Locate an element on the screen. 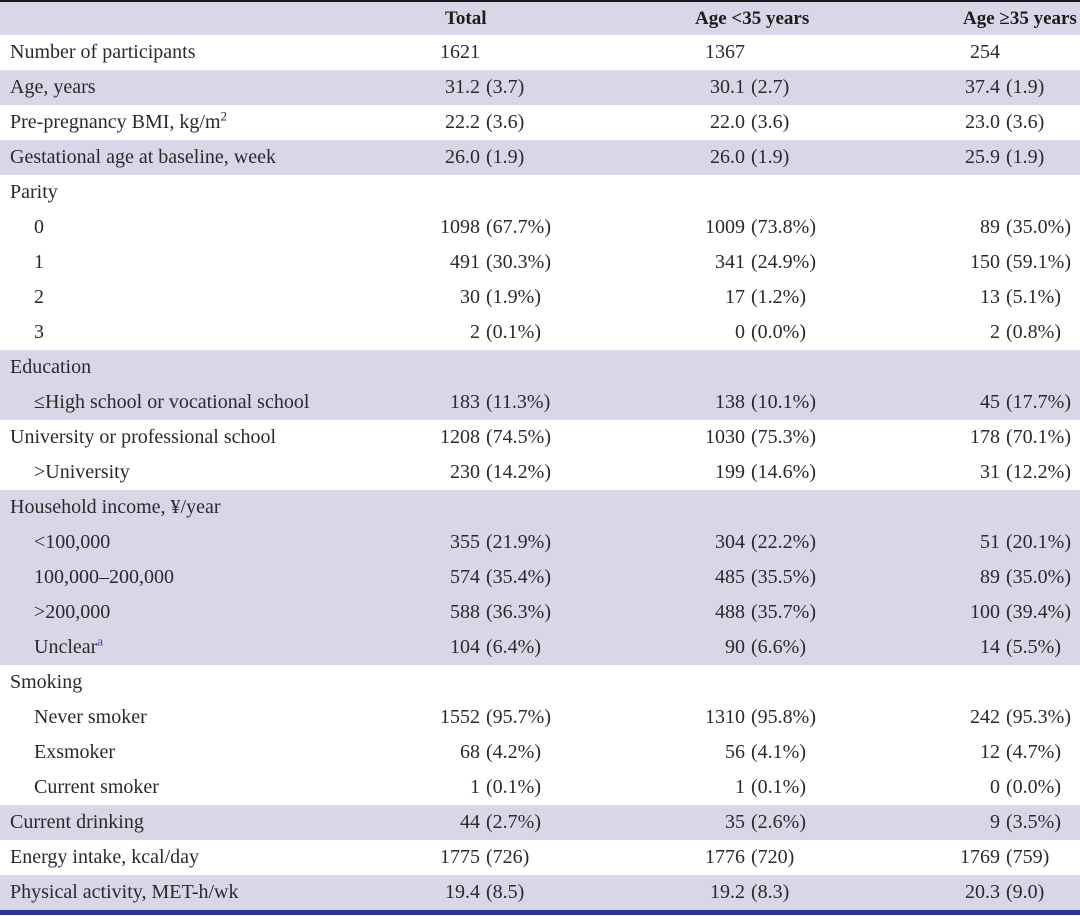 This screenshot has width=1080, height=916. cell-number: 588 is located at coordinates (465, 612).